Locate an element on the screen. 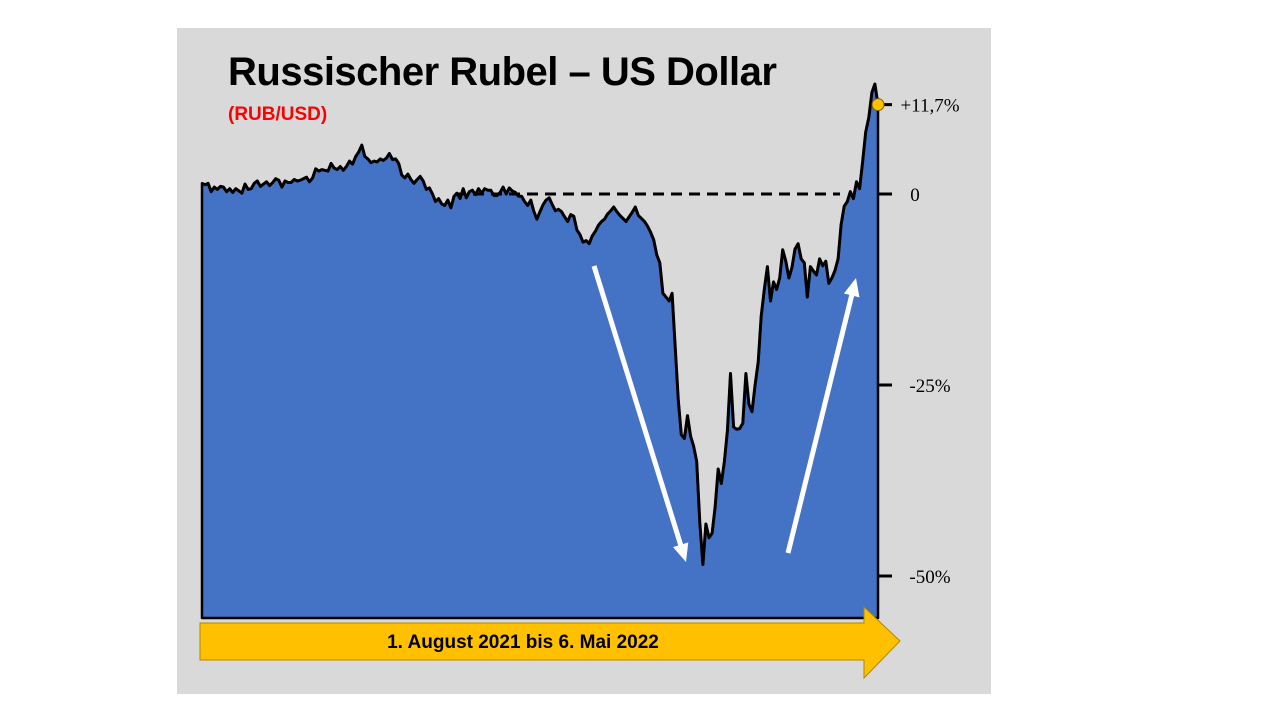 Image resolution: width=1280 pixels, height=720 pixels. end-value-marker is located at coordinates (878, 105).